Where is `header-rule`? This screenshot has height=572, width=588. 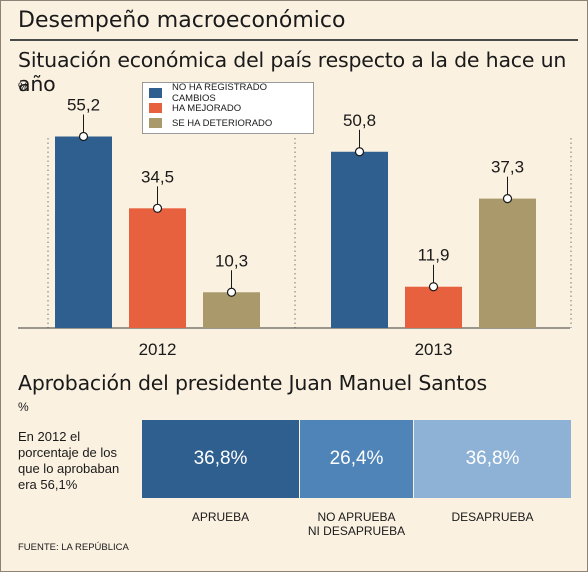 header-rule is located at coordinates (294, 40).